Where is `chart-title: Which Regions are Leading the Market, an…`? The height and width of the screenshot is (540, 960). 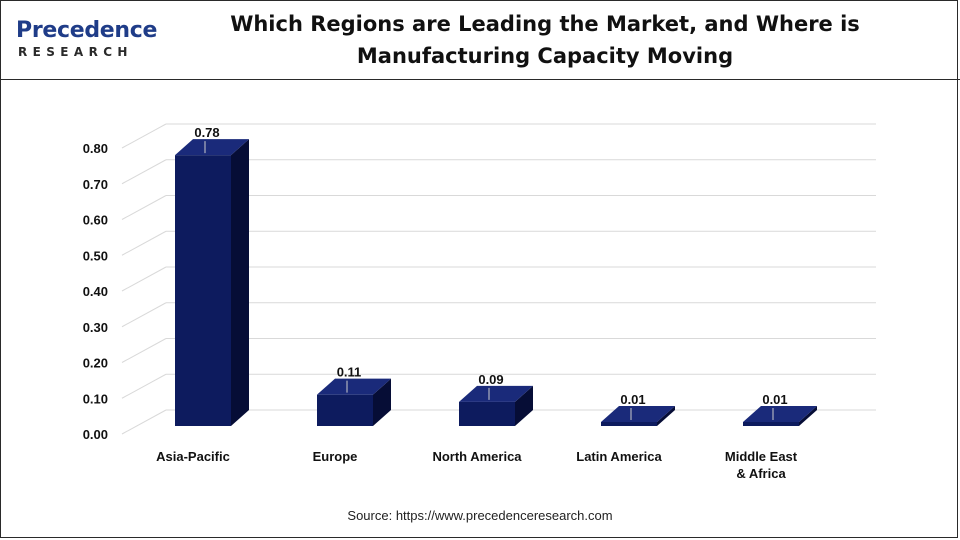
chart-title: Which Regions are Leading the Market, an… is located at coordinates (545, 40).